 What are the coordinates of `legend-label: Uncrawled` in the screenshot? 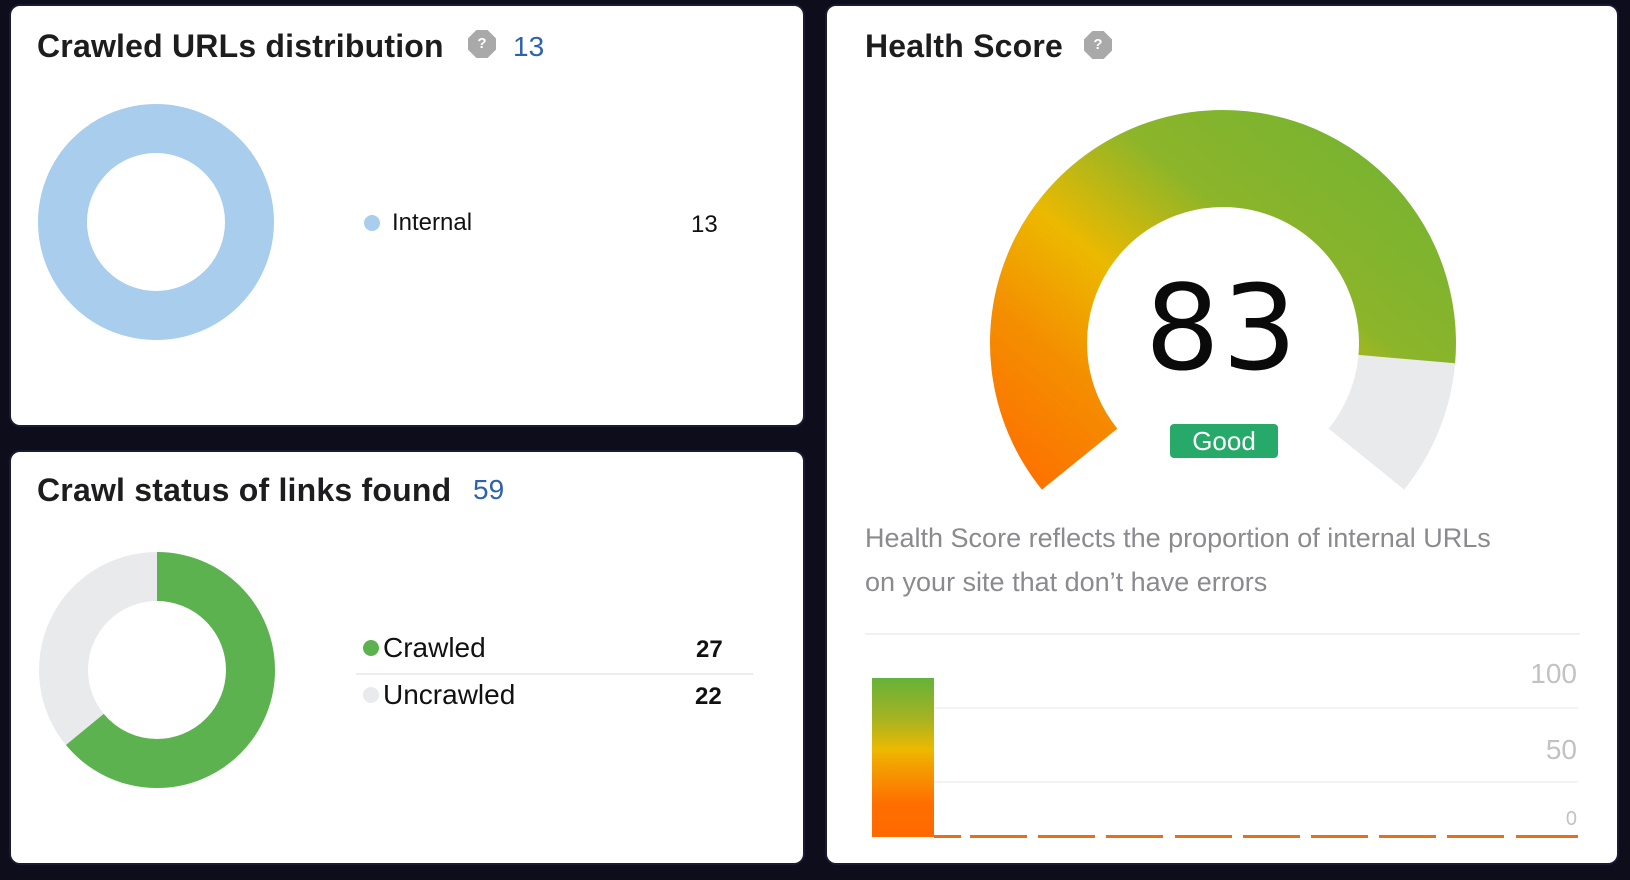 It's located at (449, 694).